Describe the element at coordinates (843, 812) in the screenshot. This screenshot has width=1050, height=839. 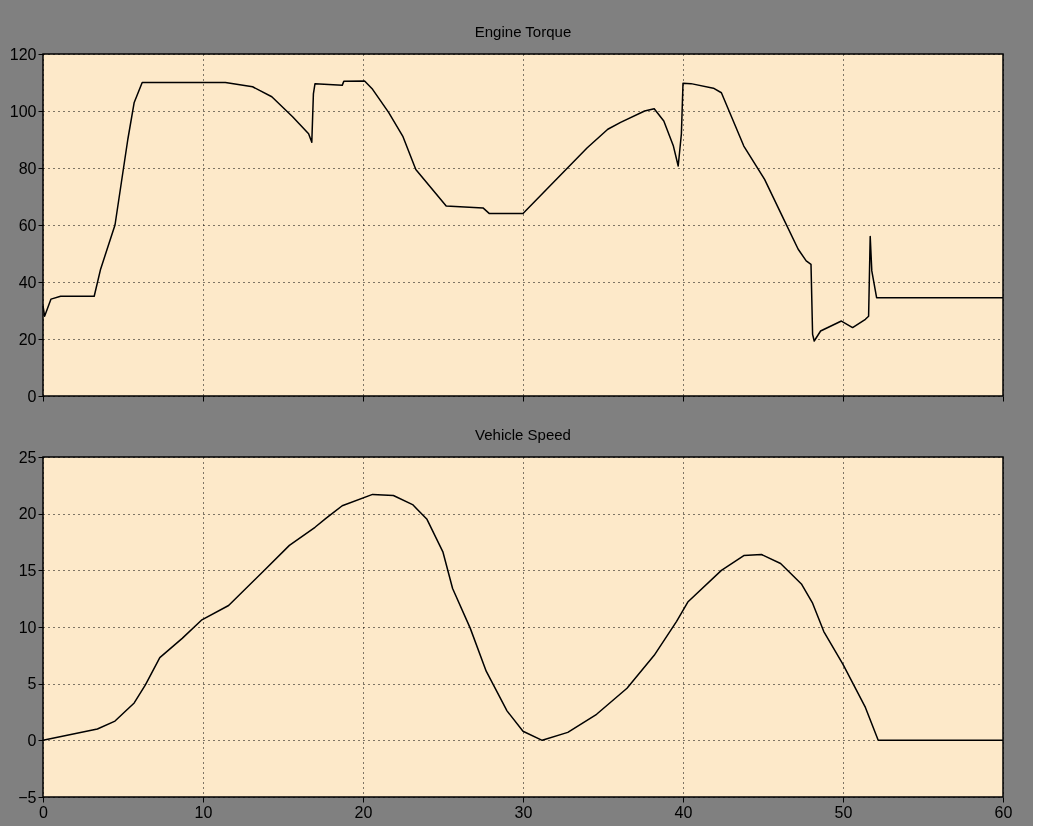
I see `x-tick-label: 50` at that location.